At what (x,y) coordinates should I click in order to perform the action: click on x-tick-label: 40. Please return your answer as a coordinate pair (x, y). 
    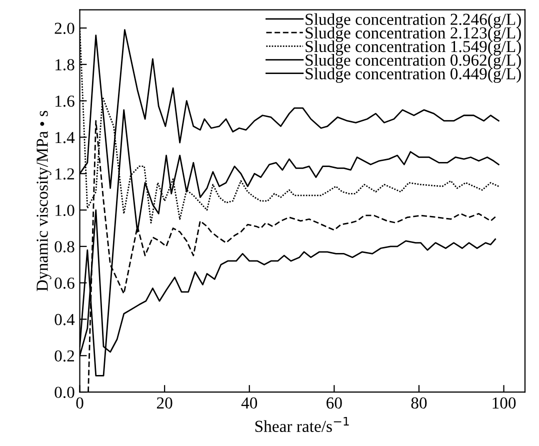
    Looking at the image, I should click on (249, 403).